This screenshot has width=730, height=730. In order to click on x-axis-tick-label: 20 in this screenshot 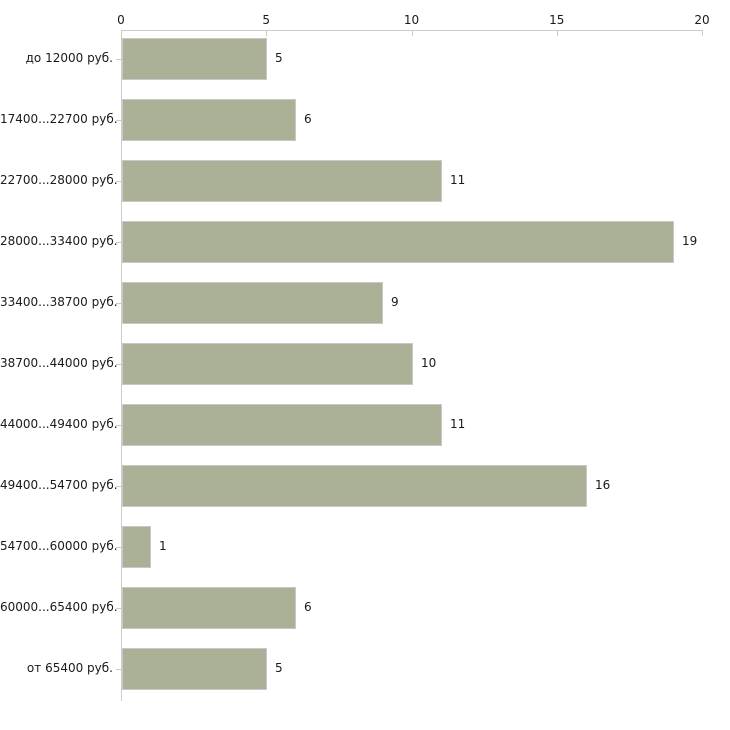, I will do `click(702, 20)`.